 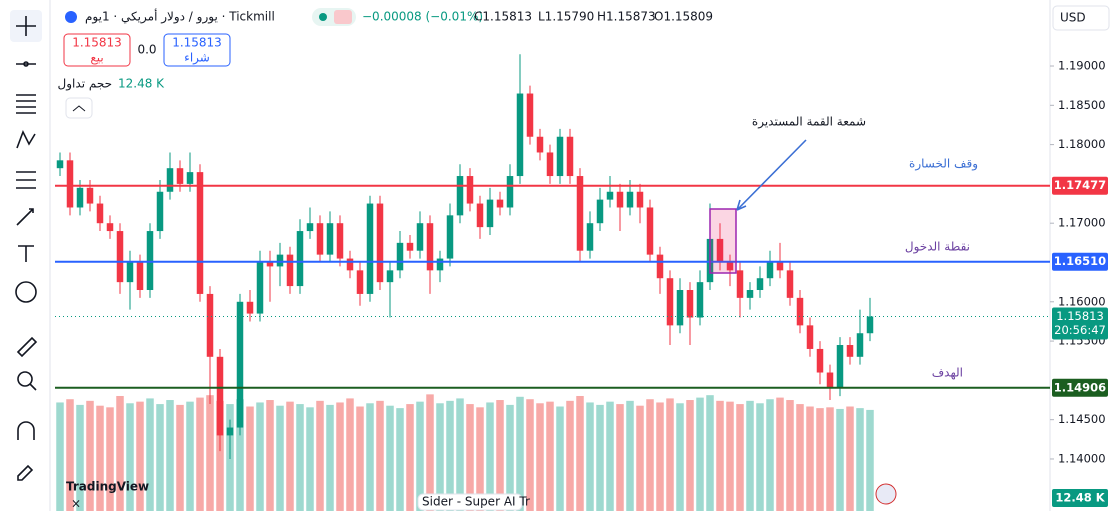 I want to click on text-tool, so click(x=26, y=253).